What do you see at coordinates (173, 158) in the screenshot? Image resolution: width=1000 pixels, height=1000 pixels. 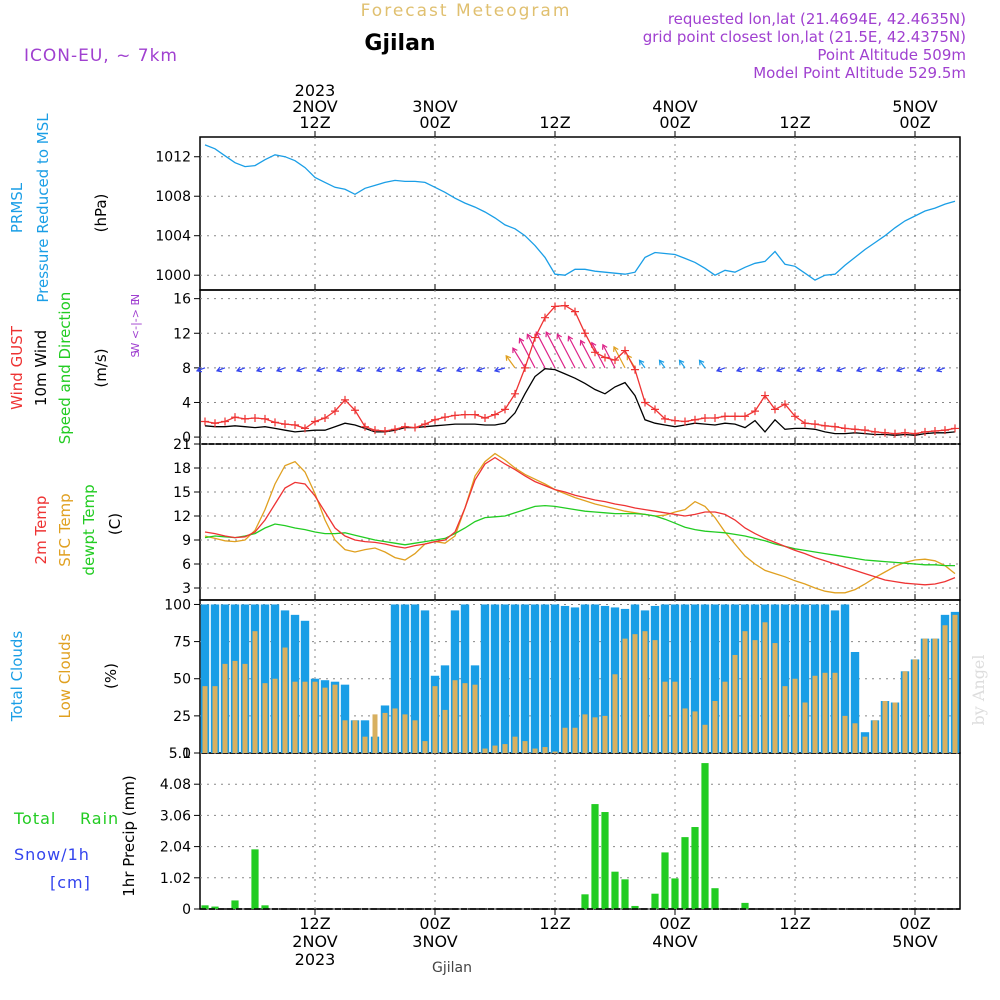 I see `y-tick-label: 1012` at bounding box center [173, 158].